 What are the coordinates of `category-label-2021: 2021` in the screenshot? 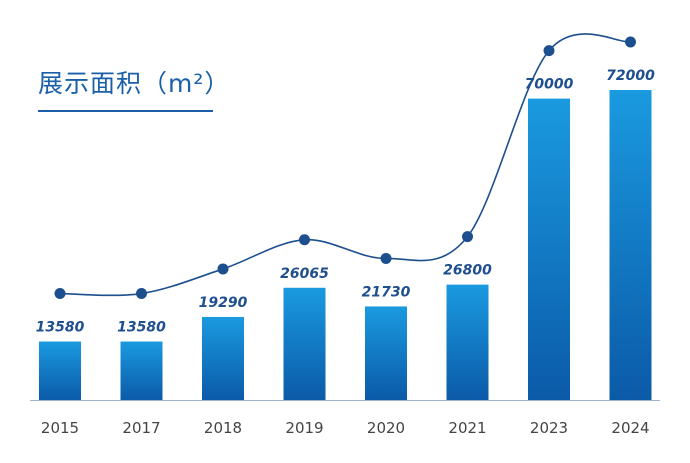 It's located at (467, 428).